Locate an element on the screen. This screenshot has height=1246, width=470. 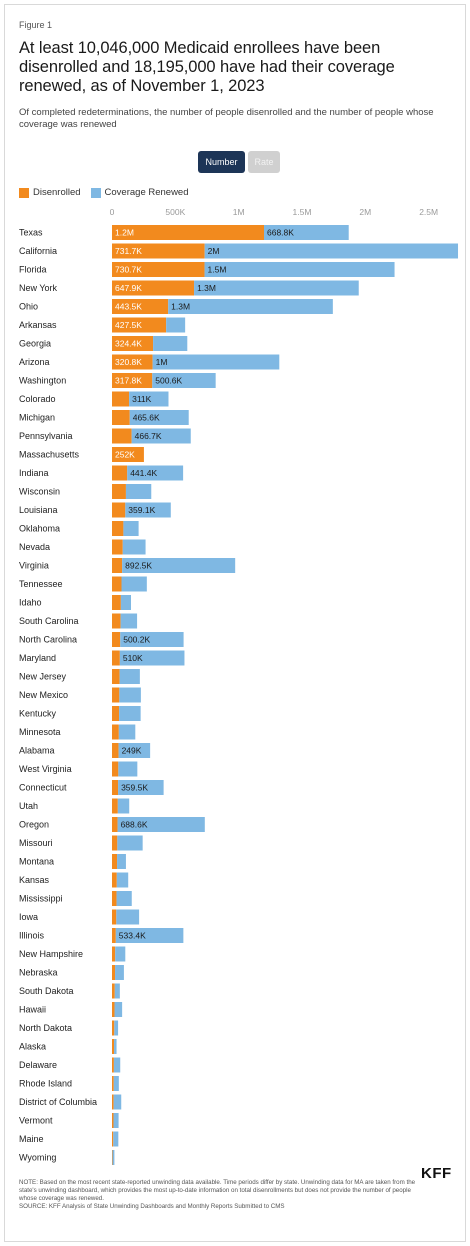
data-label-renewed-ohio: 1.3M is located at coordinates (180, 307).